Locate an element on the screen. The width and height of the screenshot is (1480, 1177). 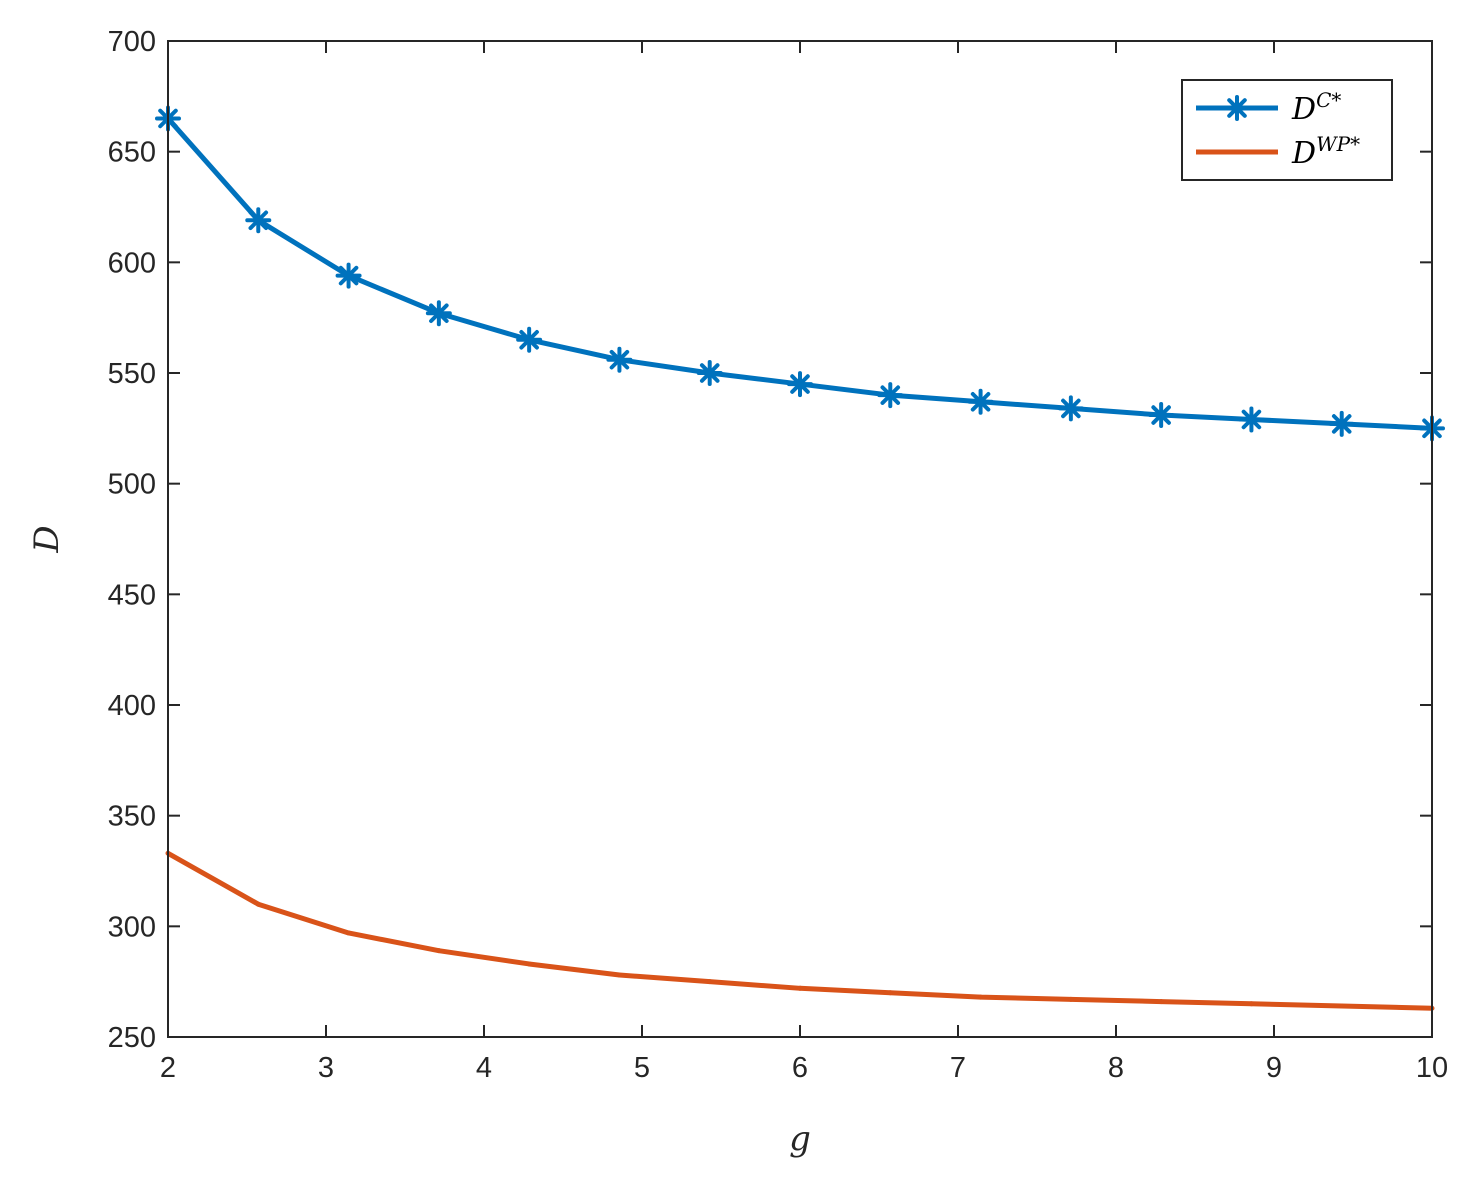
legend: DC* DWP* is located at coordinates (1287, 130).